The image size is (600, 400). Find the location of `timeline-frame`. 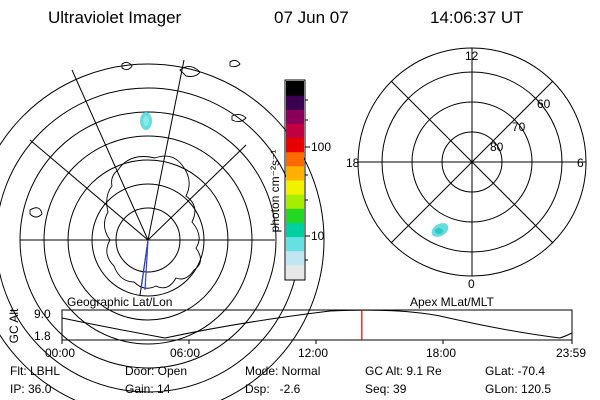

timeline-frame is located at coordinates (317, 325).